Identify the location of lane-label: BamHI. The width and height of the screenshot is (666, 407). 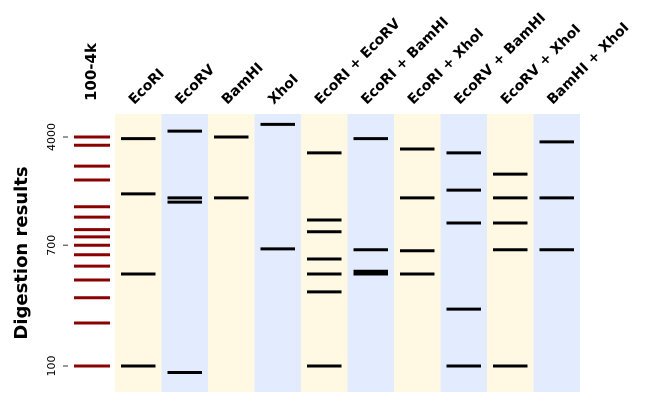
(243, 84).